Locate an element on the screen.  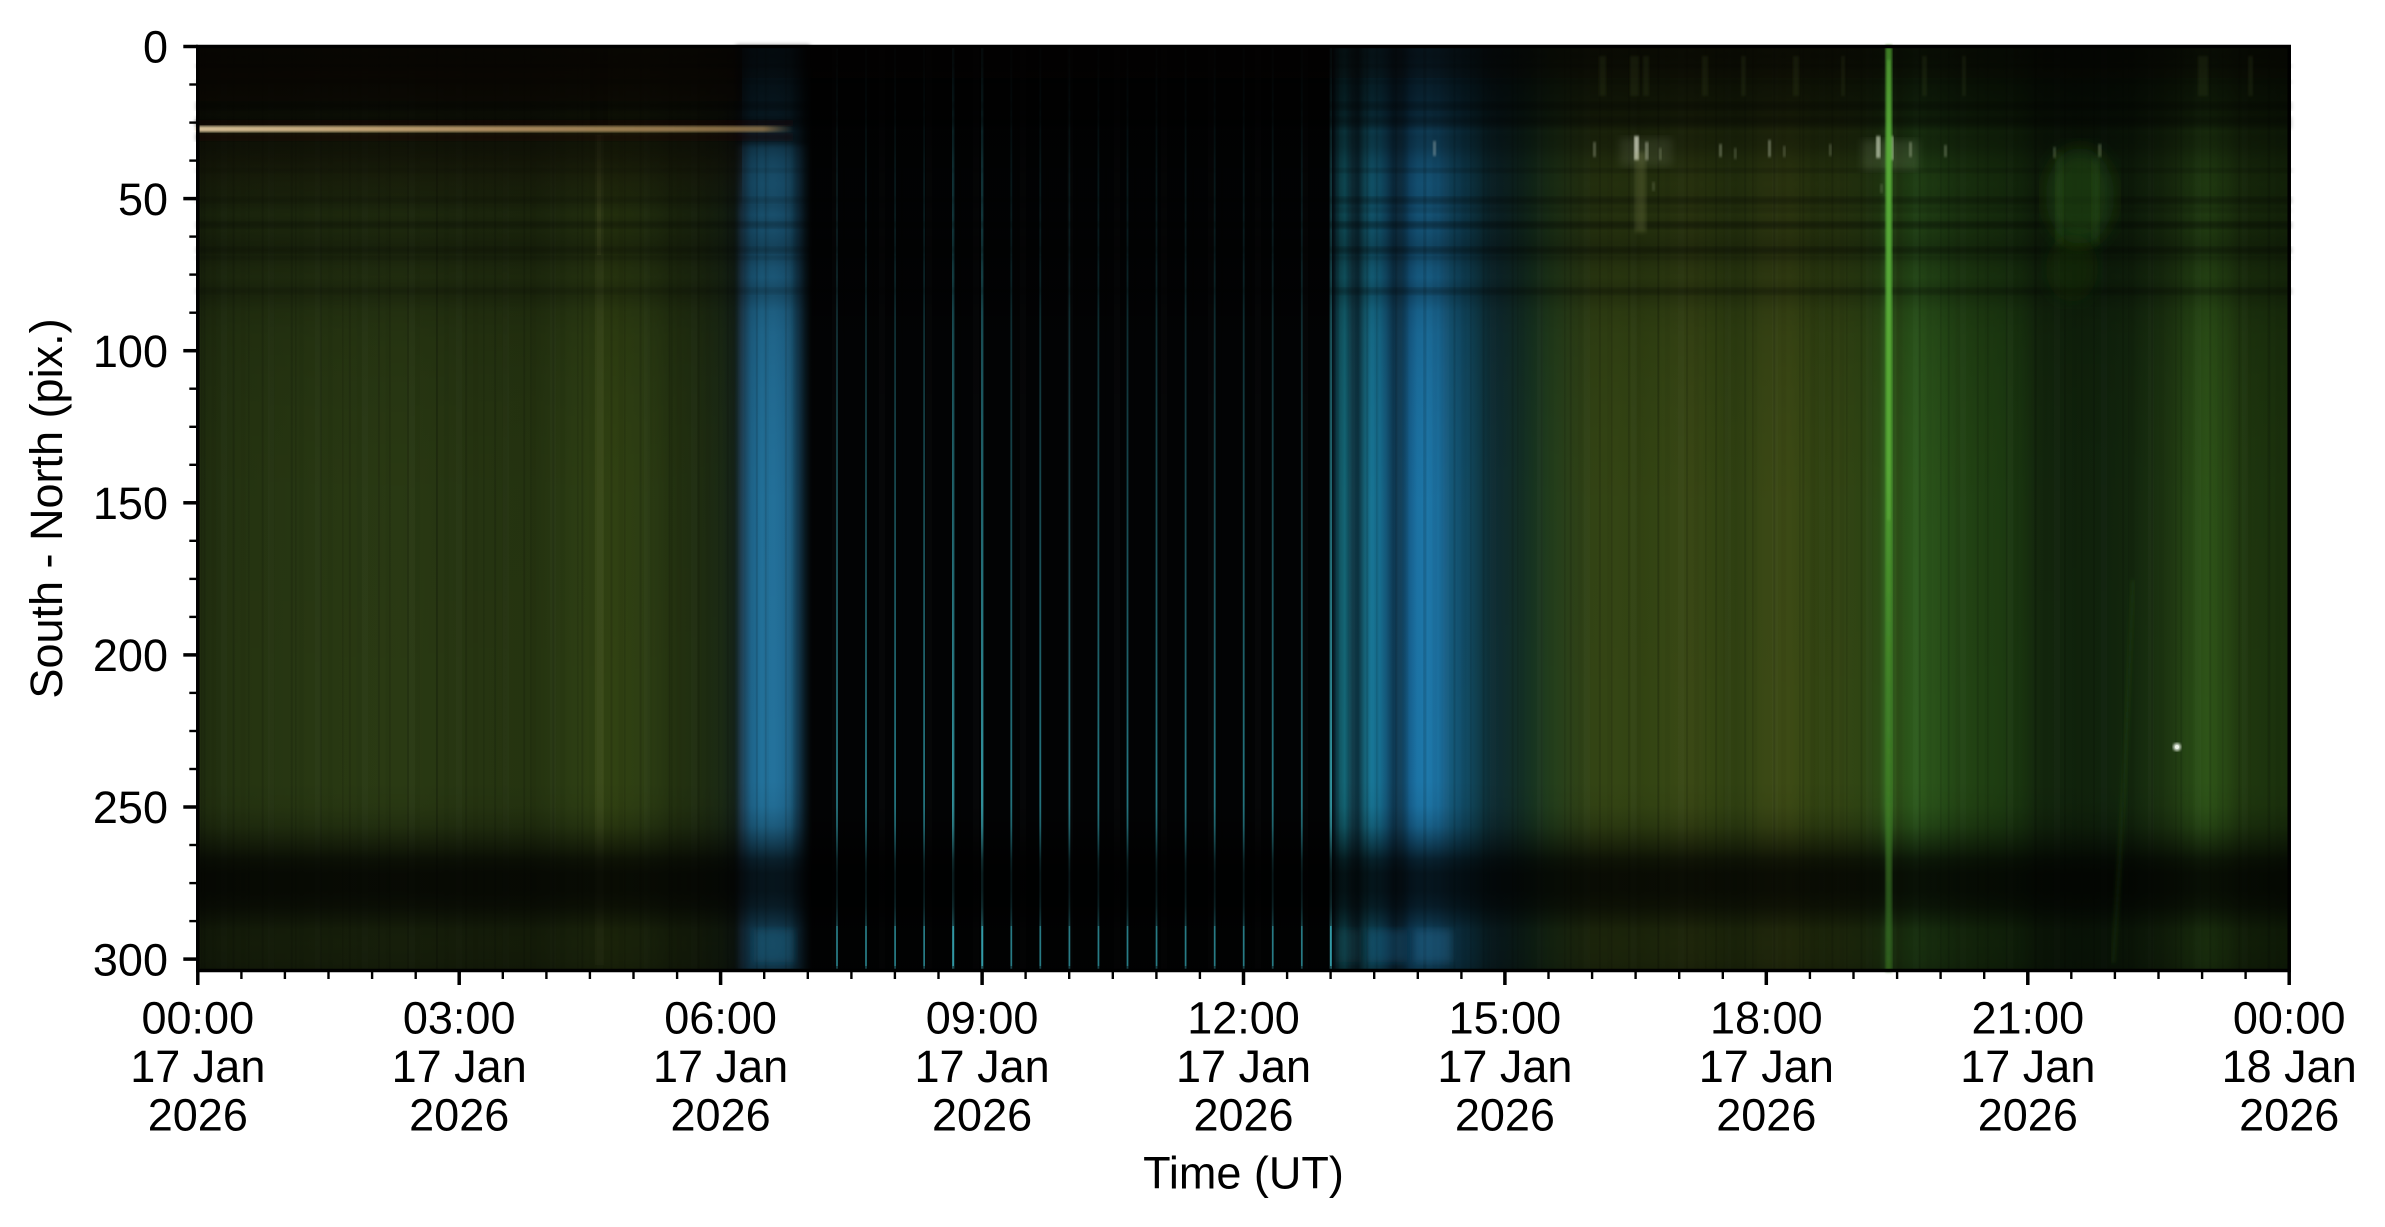
svg-text: 15:00 is located at coordinates (1505, 1018).